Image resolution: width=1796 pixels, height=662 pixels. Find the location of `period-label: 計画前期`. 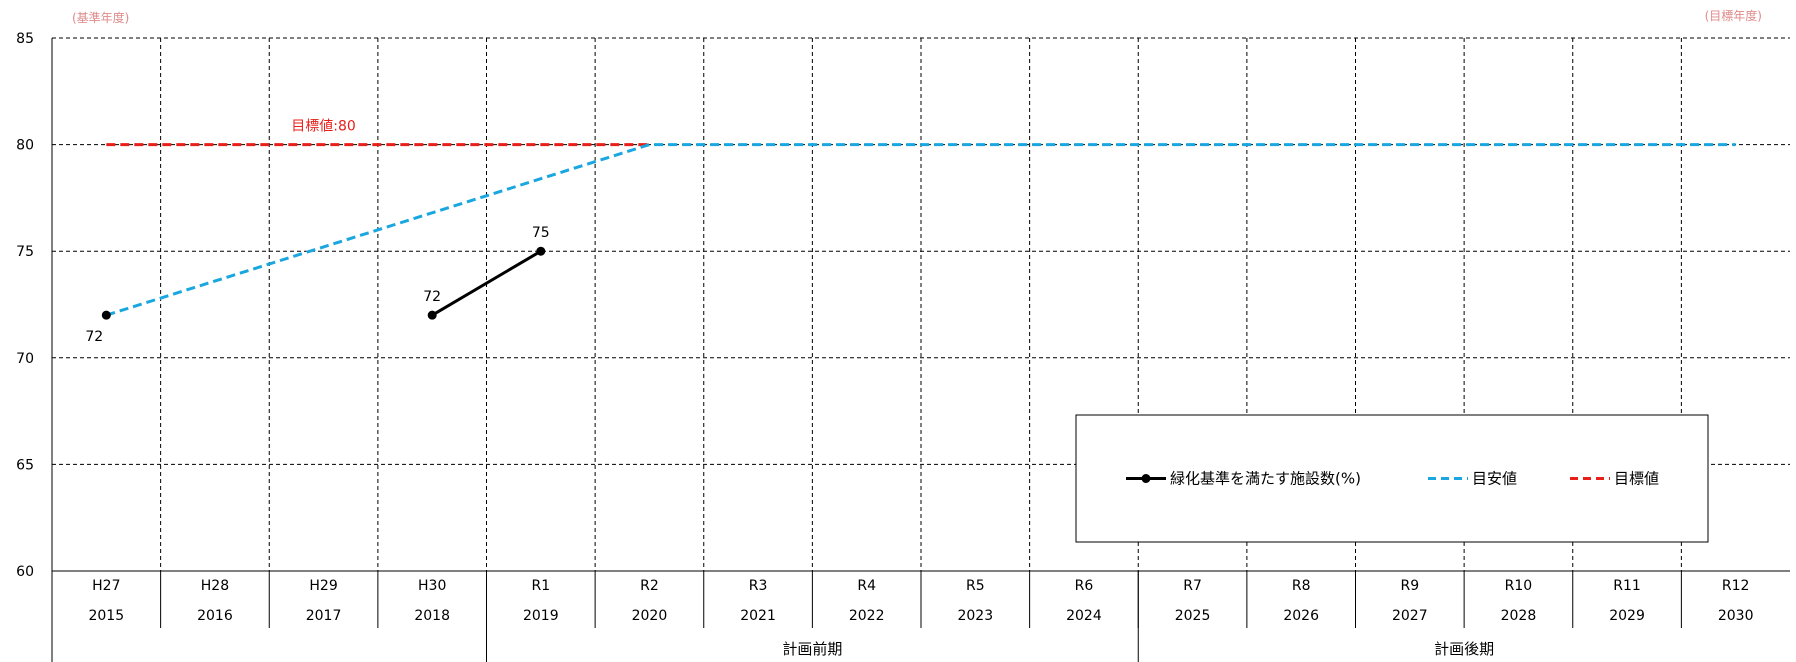

period-label: 計画前期 is located at coordinates (812, 649).